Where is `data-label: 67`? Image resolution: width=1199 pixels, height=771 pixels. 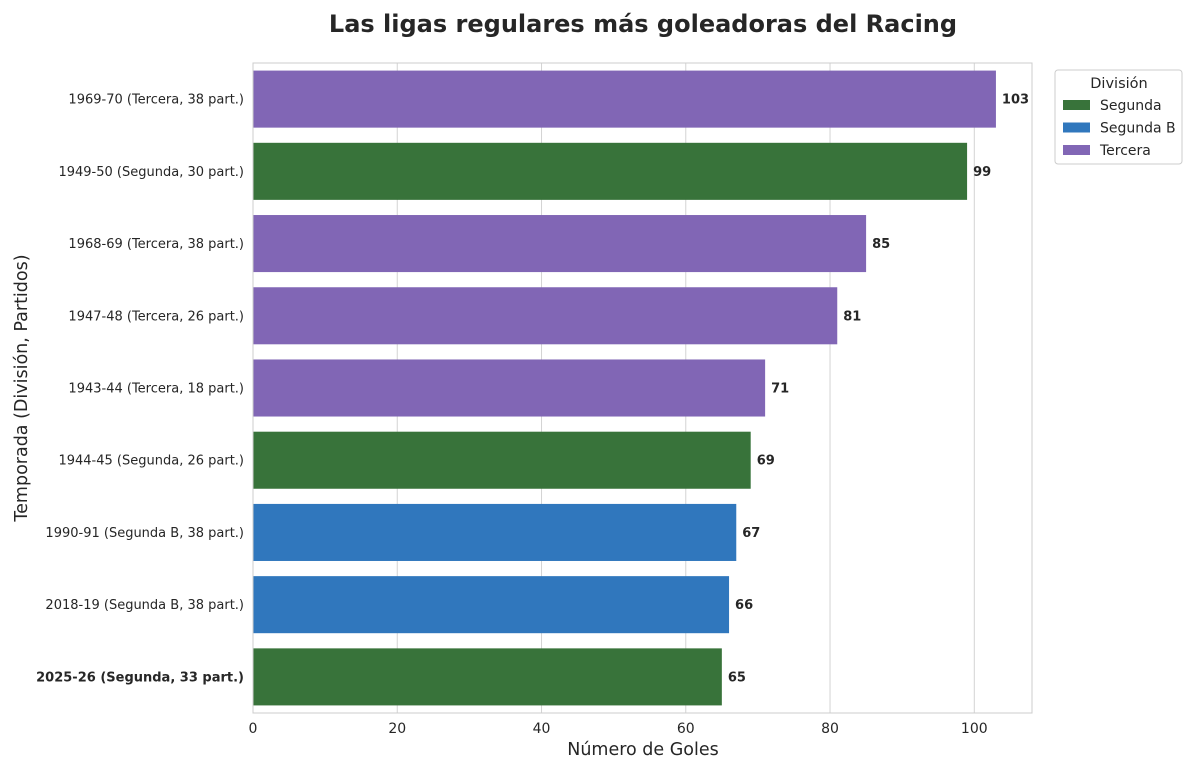
data-label: 67 is located at coordinates (751, 533).